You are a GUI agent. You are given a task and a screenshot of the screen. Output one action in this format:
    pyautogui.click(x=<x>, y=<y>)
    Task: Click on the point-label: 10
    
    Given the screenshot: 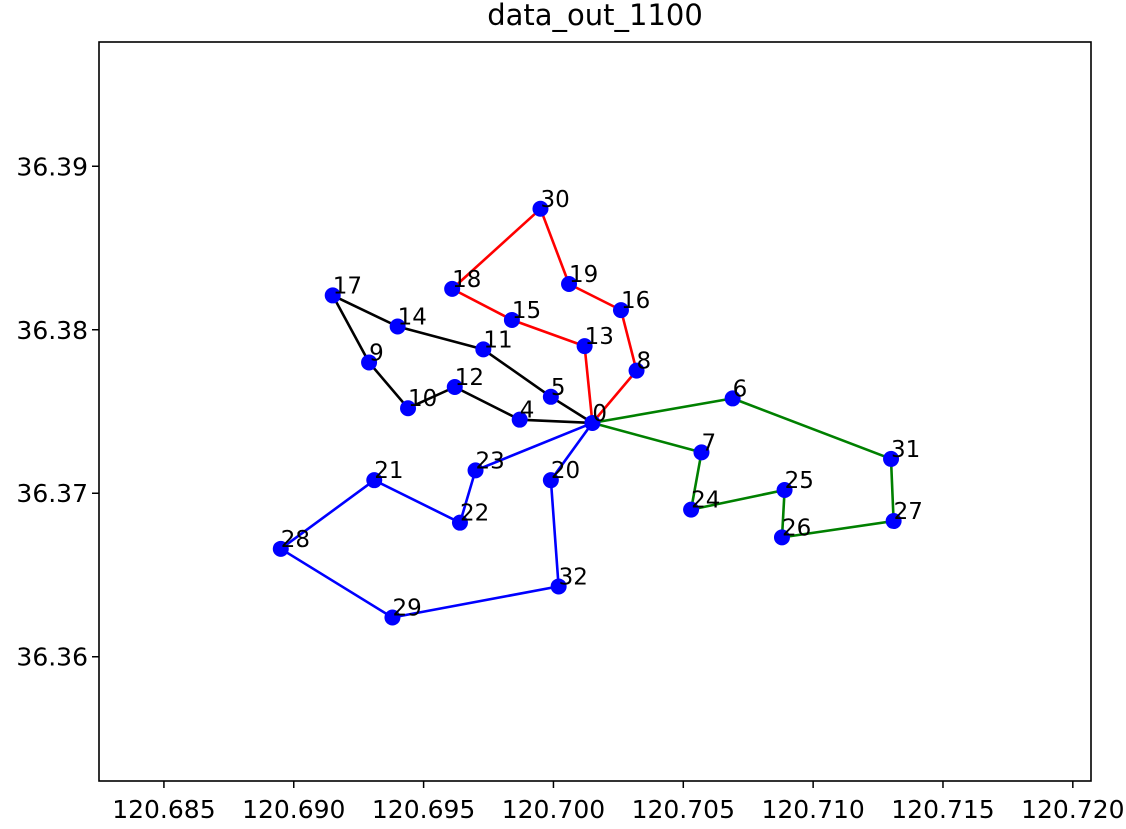 What is the action you would take?
    pyautogui.click(x=422, y=399)
    